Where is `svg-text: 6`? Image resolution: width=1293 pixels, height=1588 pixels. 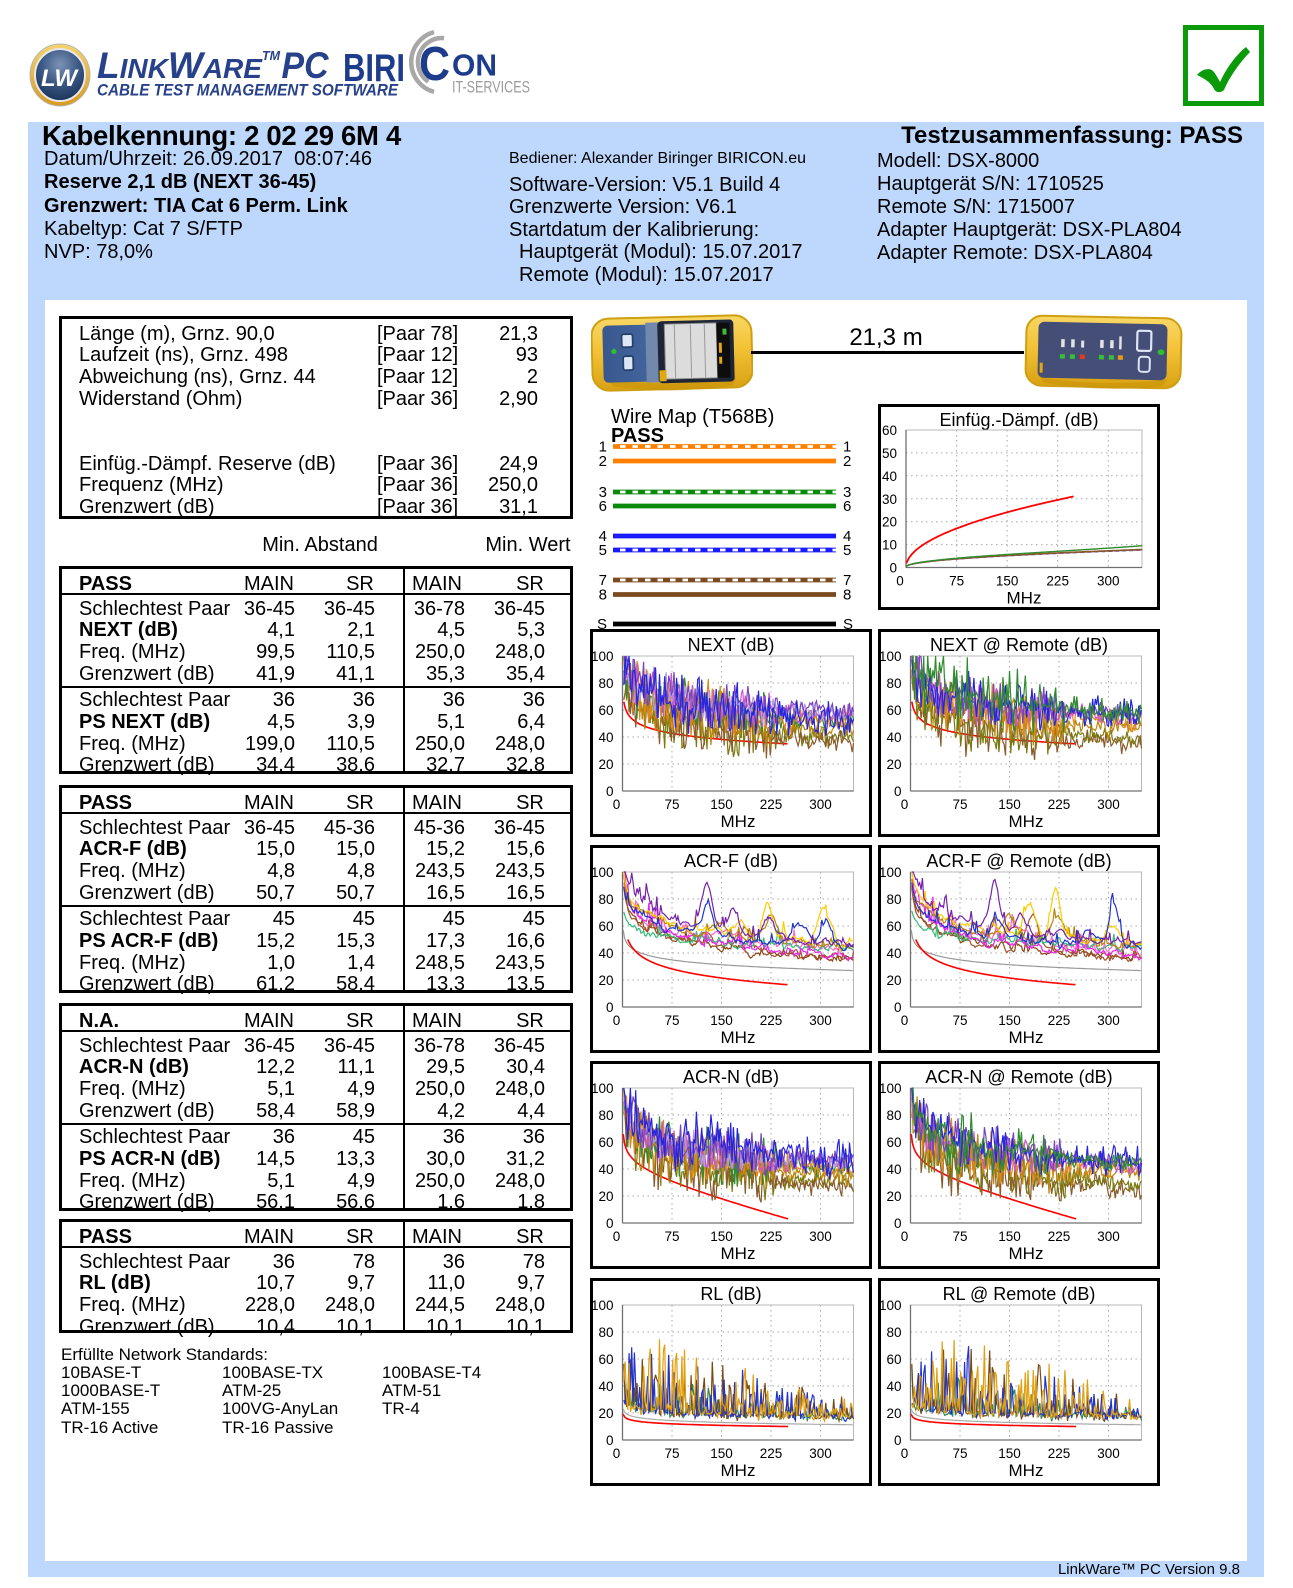 svg-text: 6 is located at coordinates (847, 506).